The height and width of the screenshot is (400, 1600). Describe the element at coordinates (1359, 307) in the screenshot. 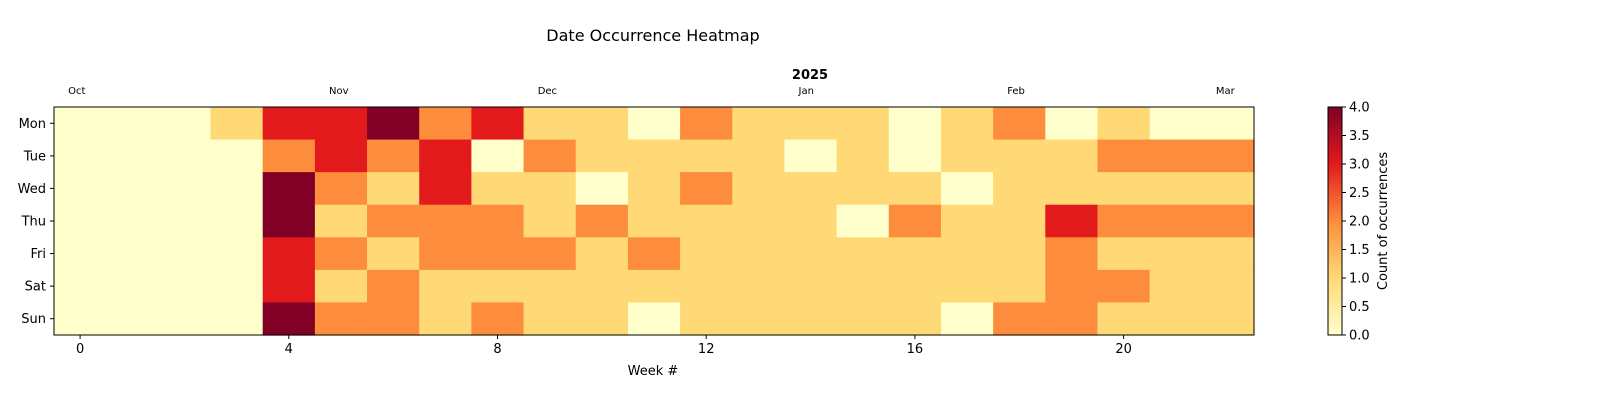

I see `colorbar-tick-label: 0.5` at that location.